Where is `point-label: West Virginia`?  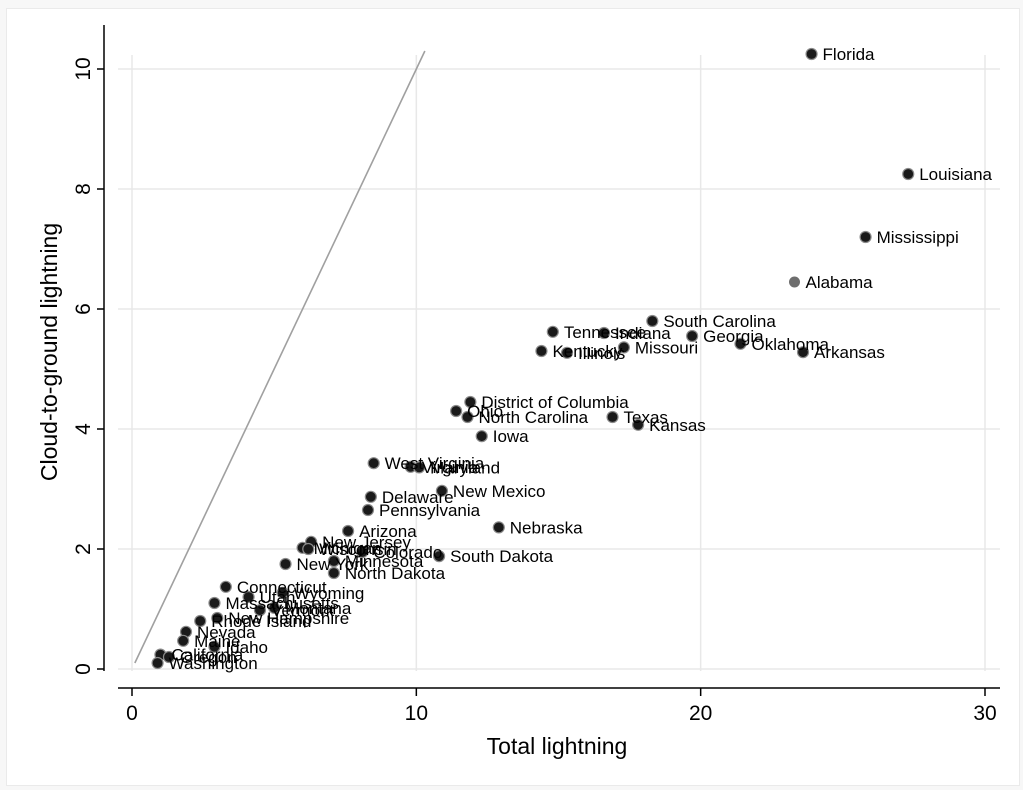
point-label: West Virginia is located at coordinates (435, 463).